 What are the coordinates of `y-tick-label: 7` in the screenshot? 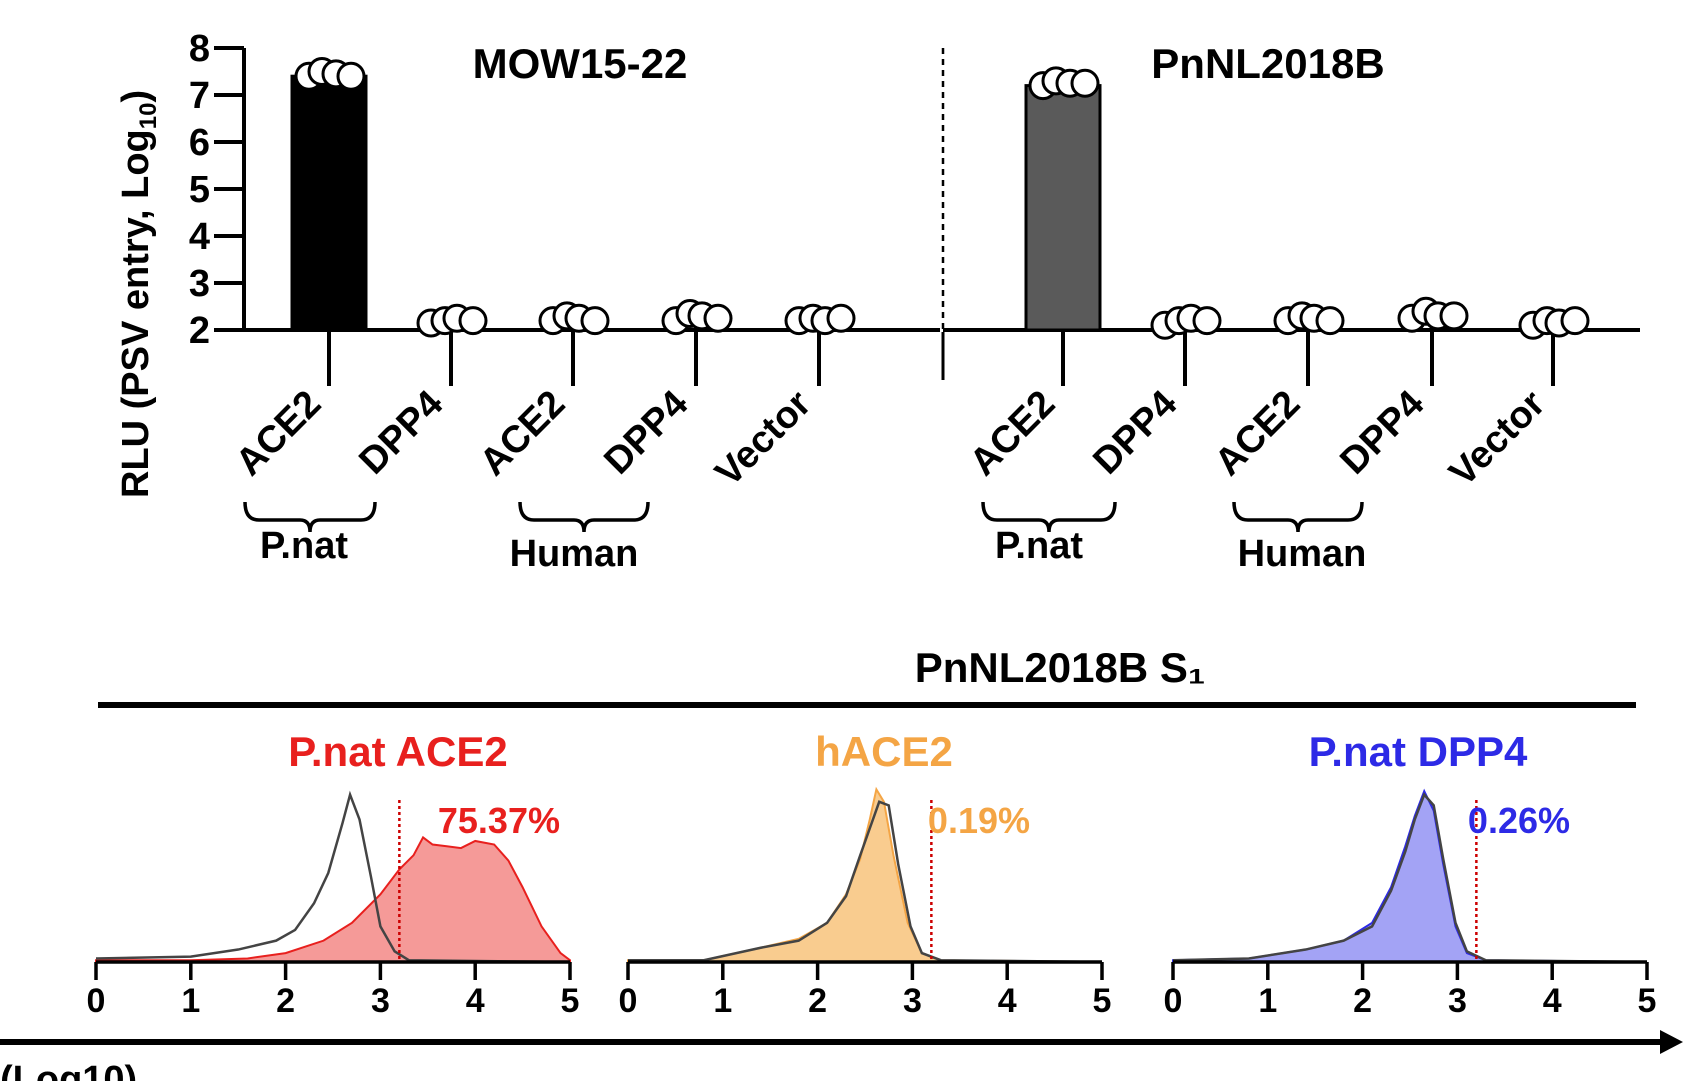 It's located at (199, 96).